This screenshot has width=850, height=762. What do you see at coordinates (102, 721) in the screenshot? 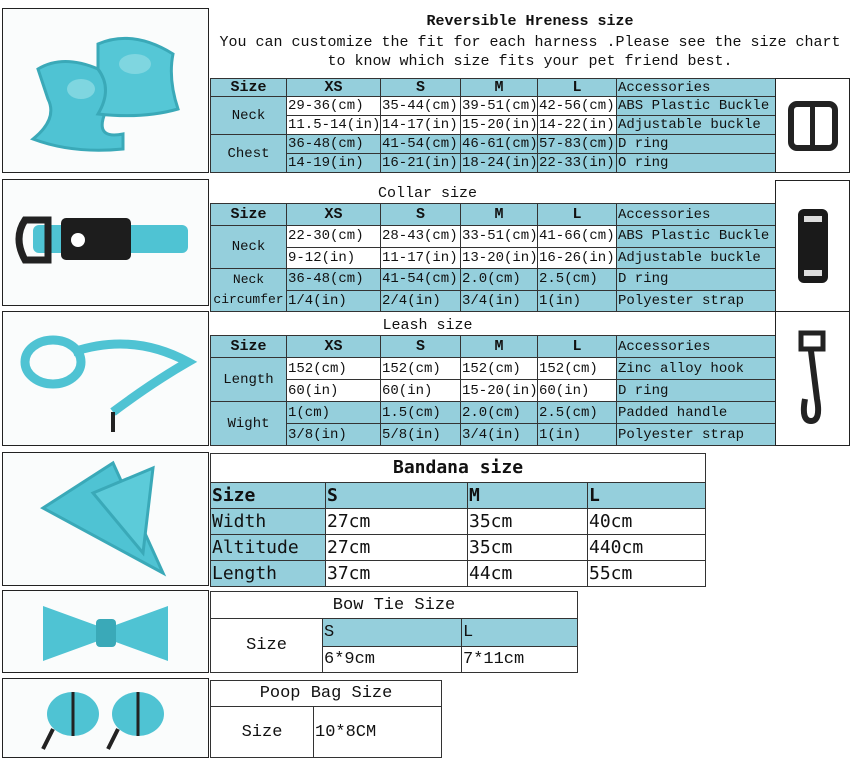
I see `poop-bag-holder-icon` at bounding box center [102, 721].